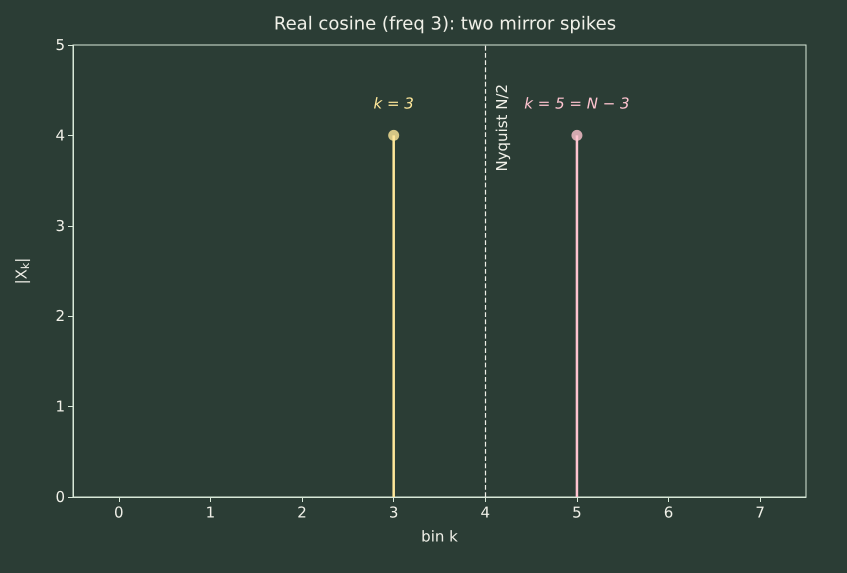 The width and height of the screenshot is (847, 573). I want to click on chart-title: Real cosine (freq 3): two mirror spikes, so click(445, 24).